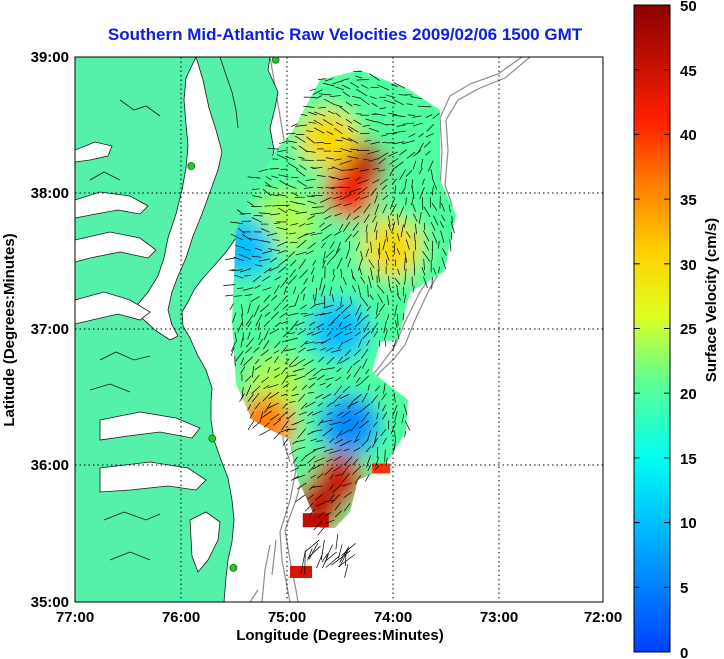 The height and width of the screenshot is (659, 724). What do you see at coordinates (349, 424) in the screenshot?
I see `velocity-region` at bounding box center [349, 424].